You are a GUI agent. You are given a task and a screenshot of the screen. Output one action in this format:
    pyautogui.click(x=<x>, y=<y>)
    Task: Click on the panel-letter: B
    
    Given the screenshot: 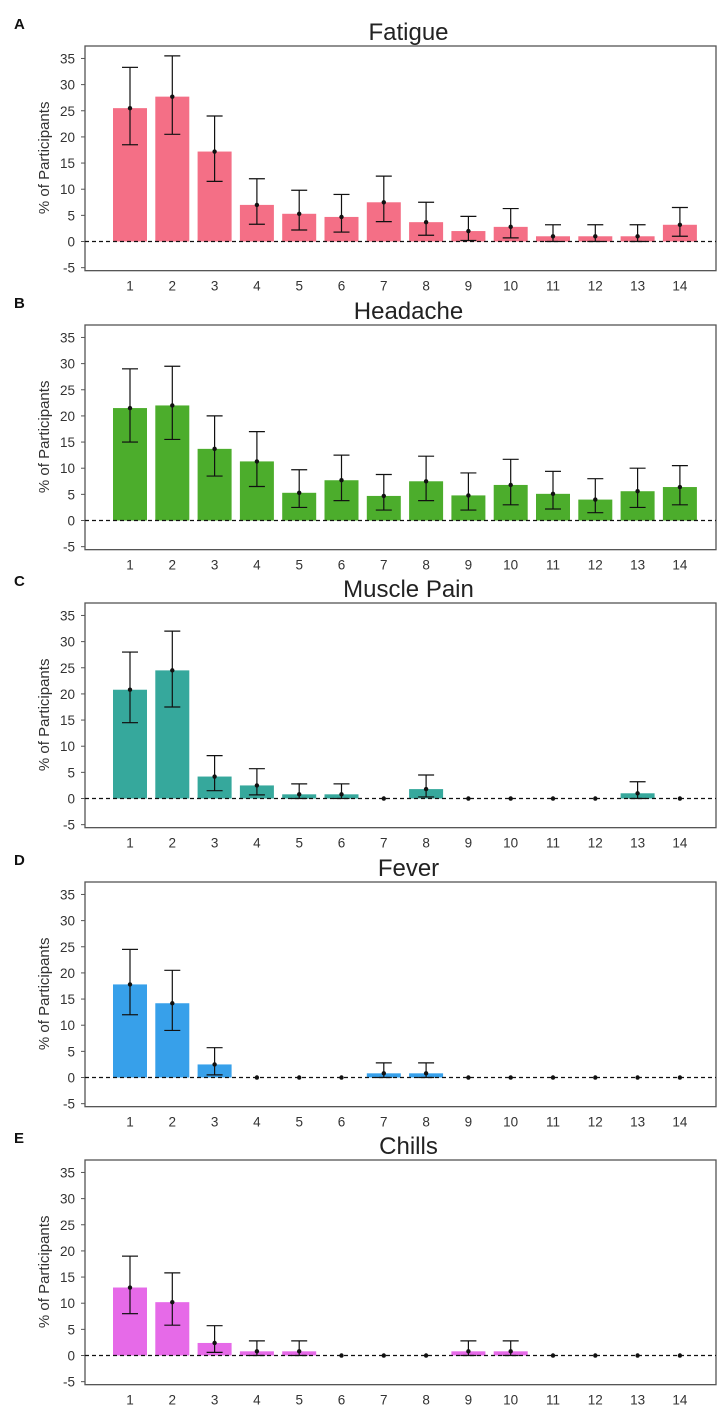 What is the action you would take?
    pyautogui.click(x=19, y=303)
    